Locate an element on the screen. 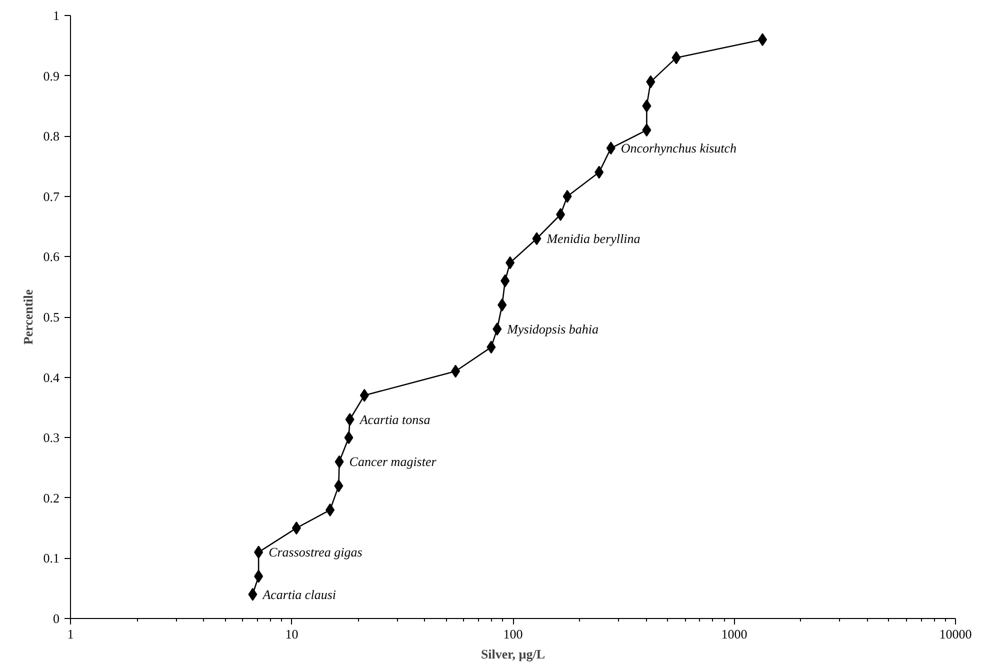 The width and height of the screenshot is (990, 672). y-tick-label: 0.3 is located at coordinates (51, 438).